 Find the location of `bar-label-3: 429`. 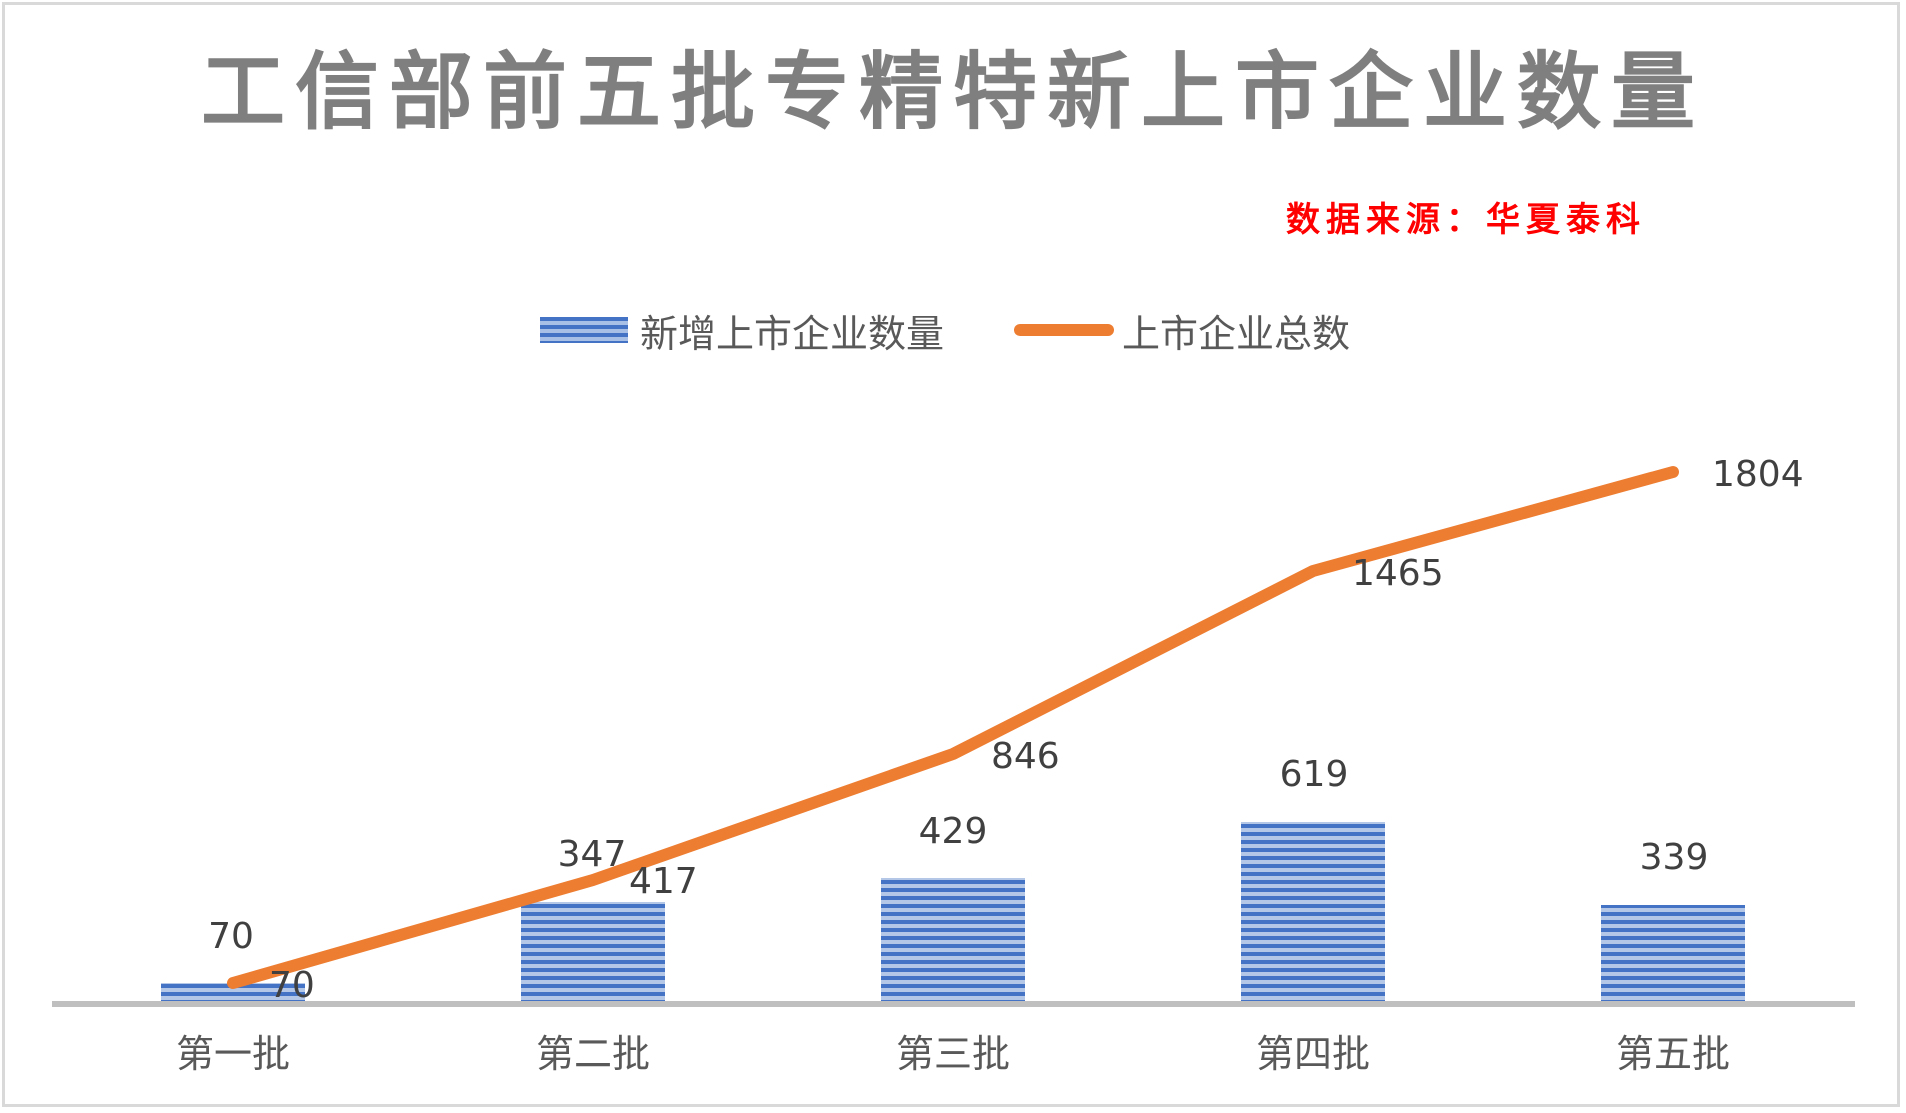

bar-label-3: 429 is located at coordinates (953, 831).